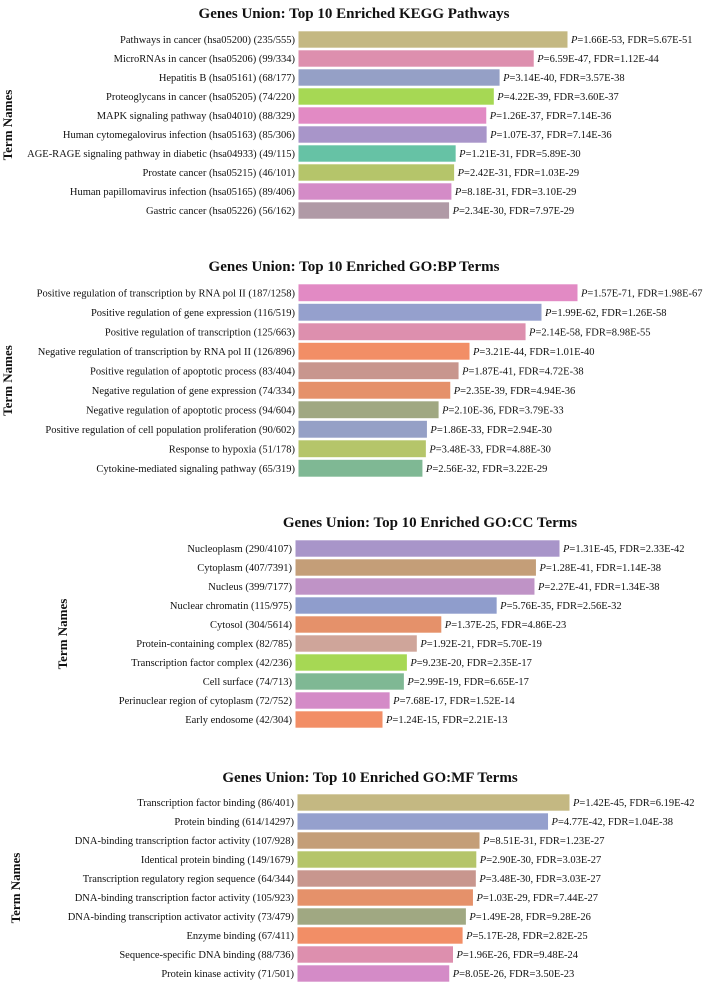 The width and height of the screenshot is (709, 983). I want to click on category-label: Transcription factor binding (86/401), so click(215, 803).